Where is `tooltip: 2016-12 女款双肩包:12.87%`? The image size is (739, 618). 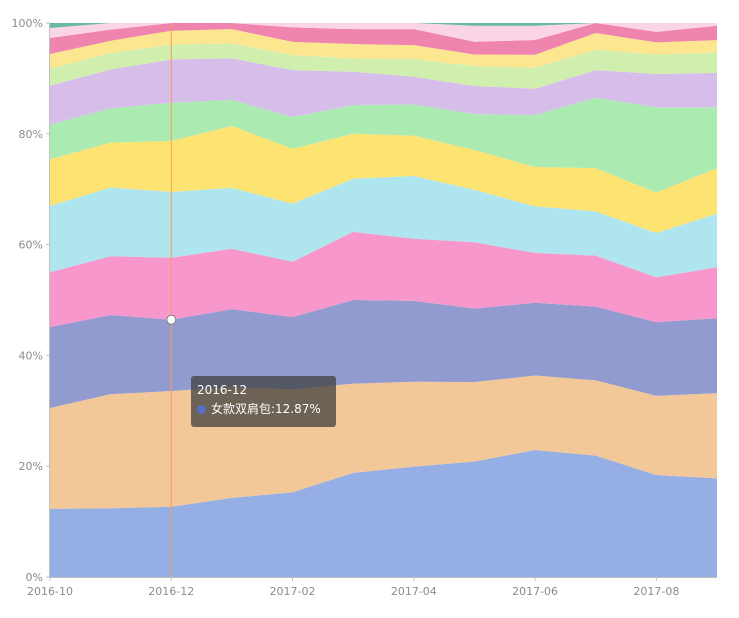
tooltip: 2016-12 女款双肩包:12.87% is located at coordinates (263, 401).